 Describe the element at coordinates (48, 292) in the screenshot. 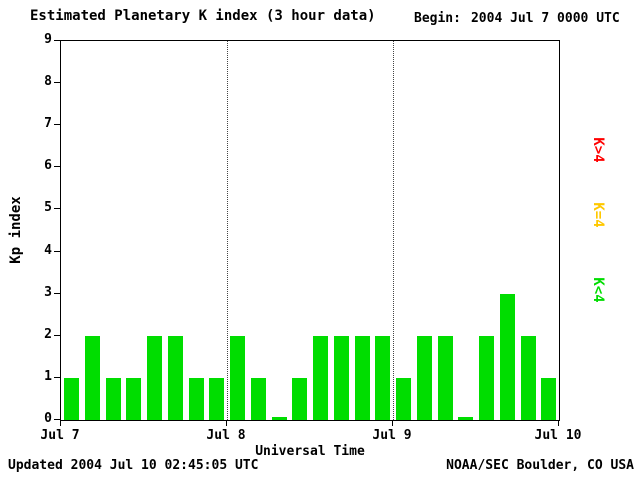

I see `y-tick-label: 3` at that location.